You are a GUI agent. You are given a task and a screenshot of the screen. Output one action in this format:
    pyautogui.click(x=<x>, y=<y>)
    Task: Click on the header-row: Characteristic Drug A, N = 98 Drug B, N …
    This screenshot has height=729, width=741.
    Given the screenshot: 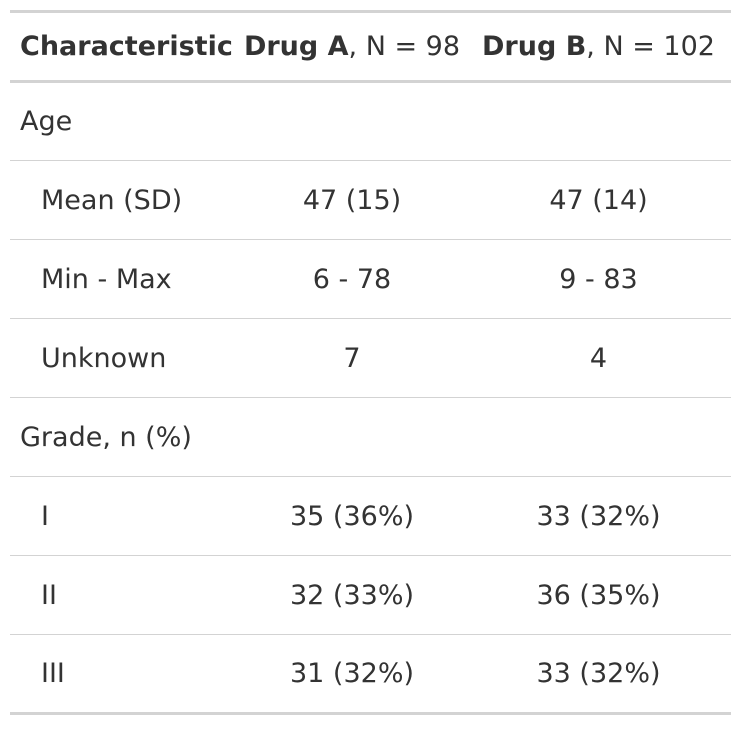 What is the action you would take?
    pyautogui.click(x=370, y=47)
    